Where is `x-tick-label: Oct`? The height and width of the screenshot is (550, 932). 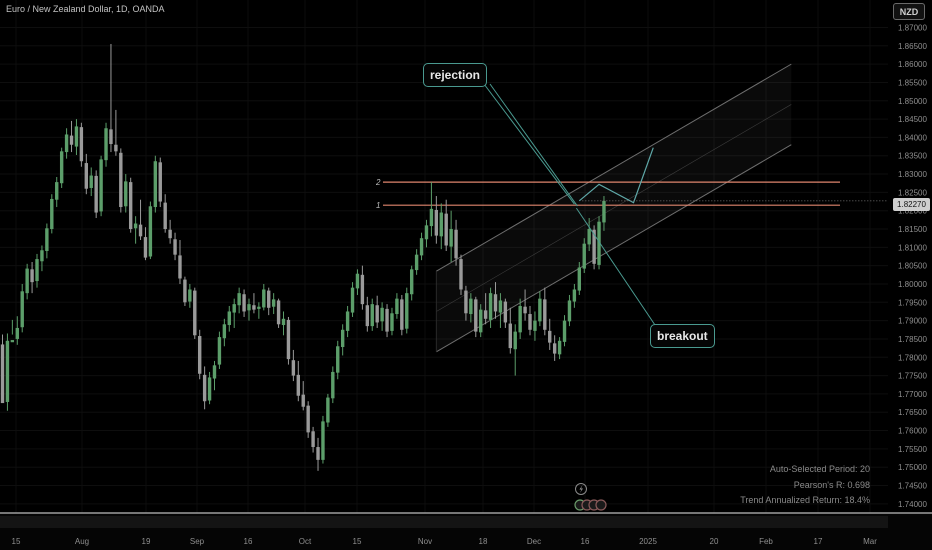 x-tick-label: Oct is located at coordinates (305, 541).